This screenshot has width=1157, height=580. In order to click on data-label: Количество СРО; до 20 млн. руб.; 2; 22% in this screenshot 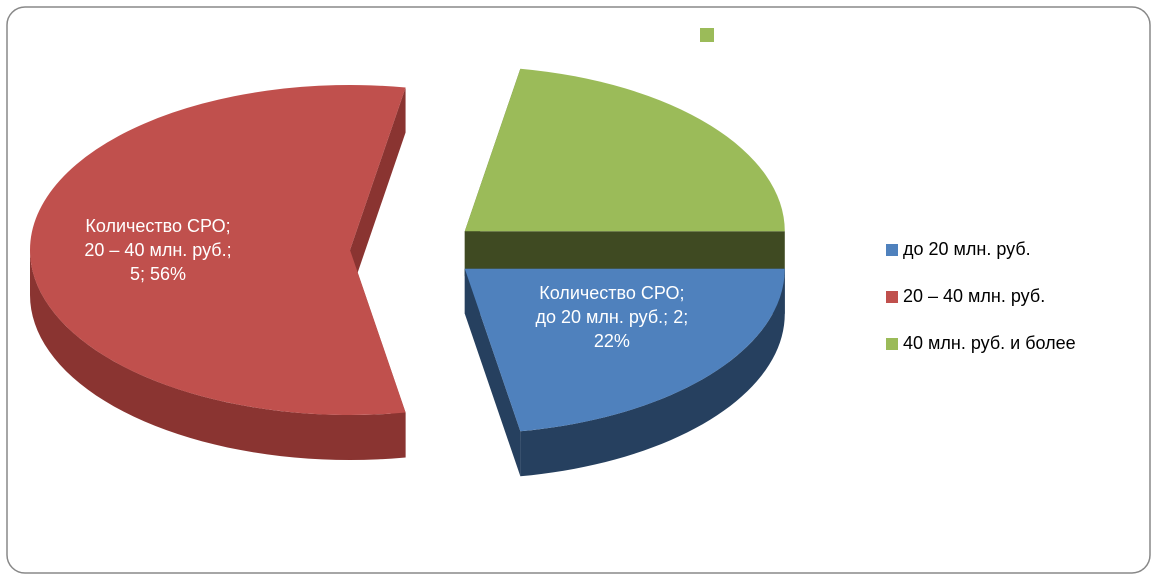, I will do `click(612, 316)`.